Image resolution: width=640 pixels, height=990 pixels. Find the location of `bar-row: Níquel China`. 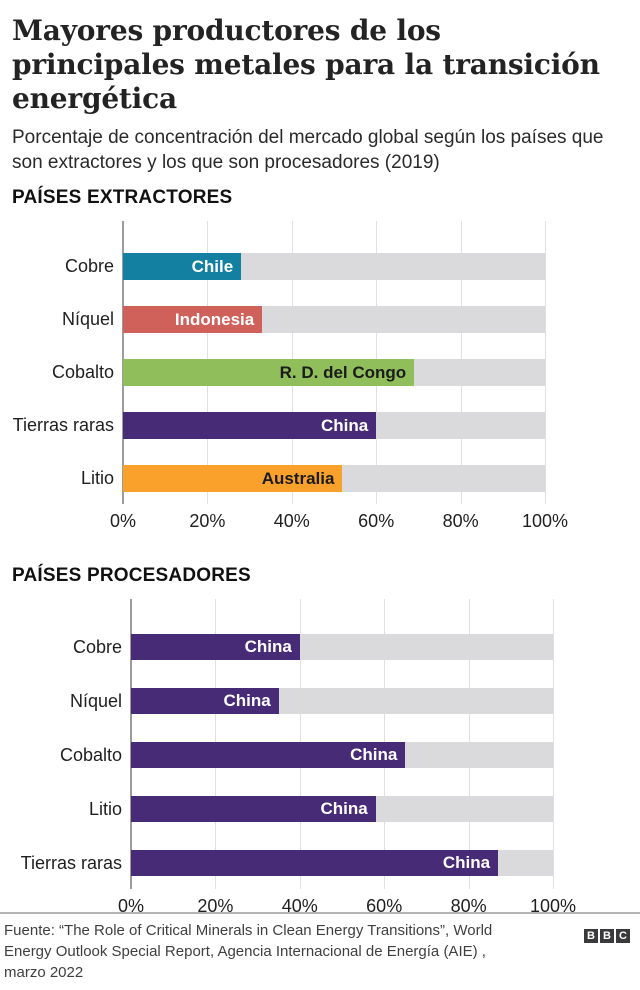

bar-row: Níquel China is located at coordinates (320, 701).